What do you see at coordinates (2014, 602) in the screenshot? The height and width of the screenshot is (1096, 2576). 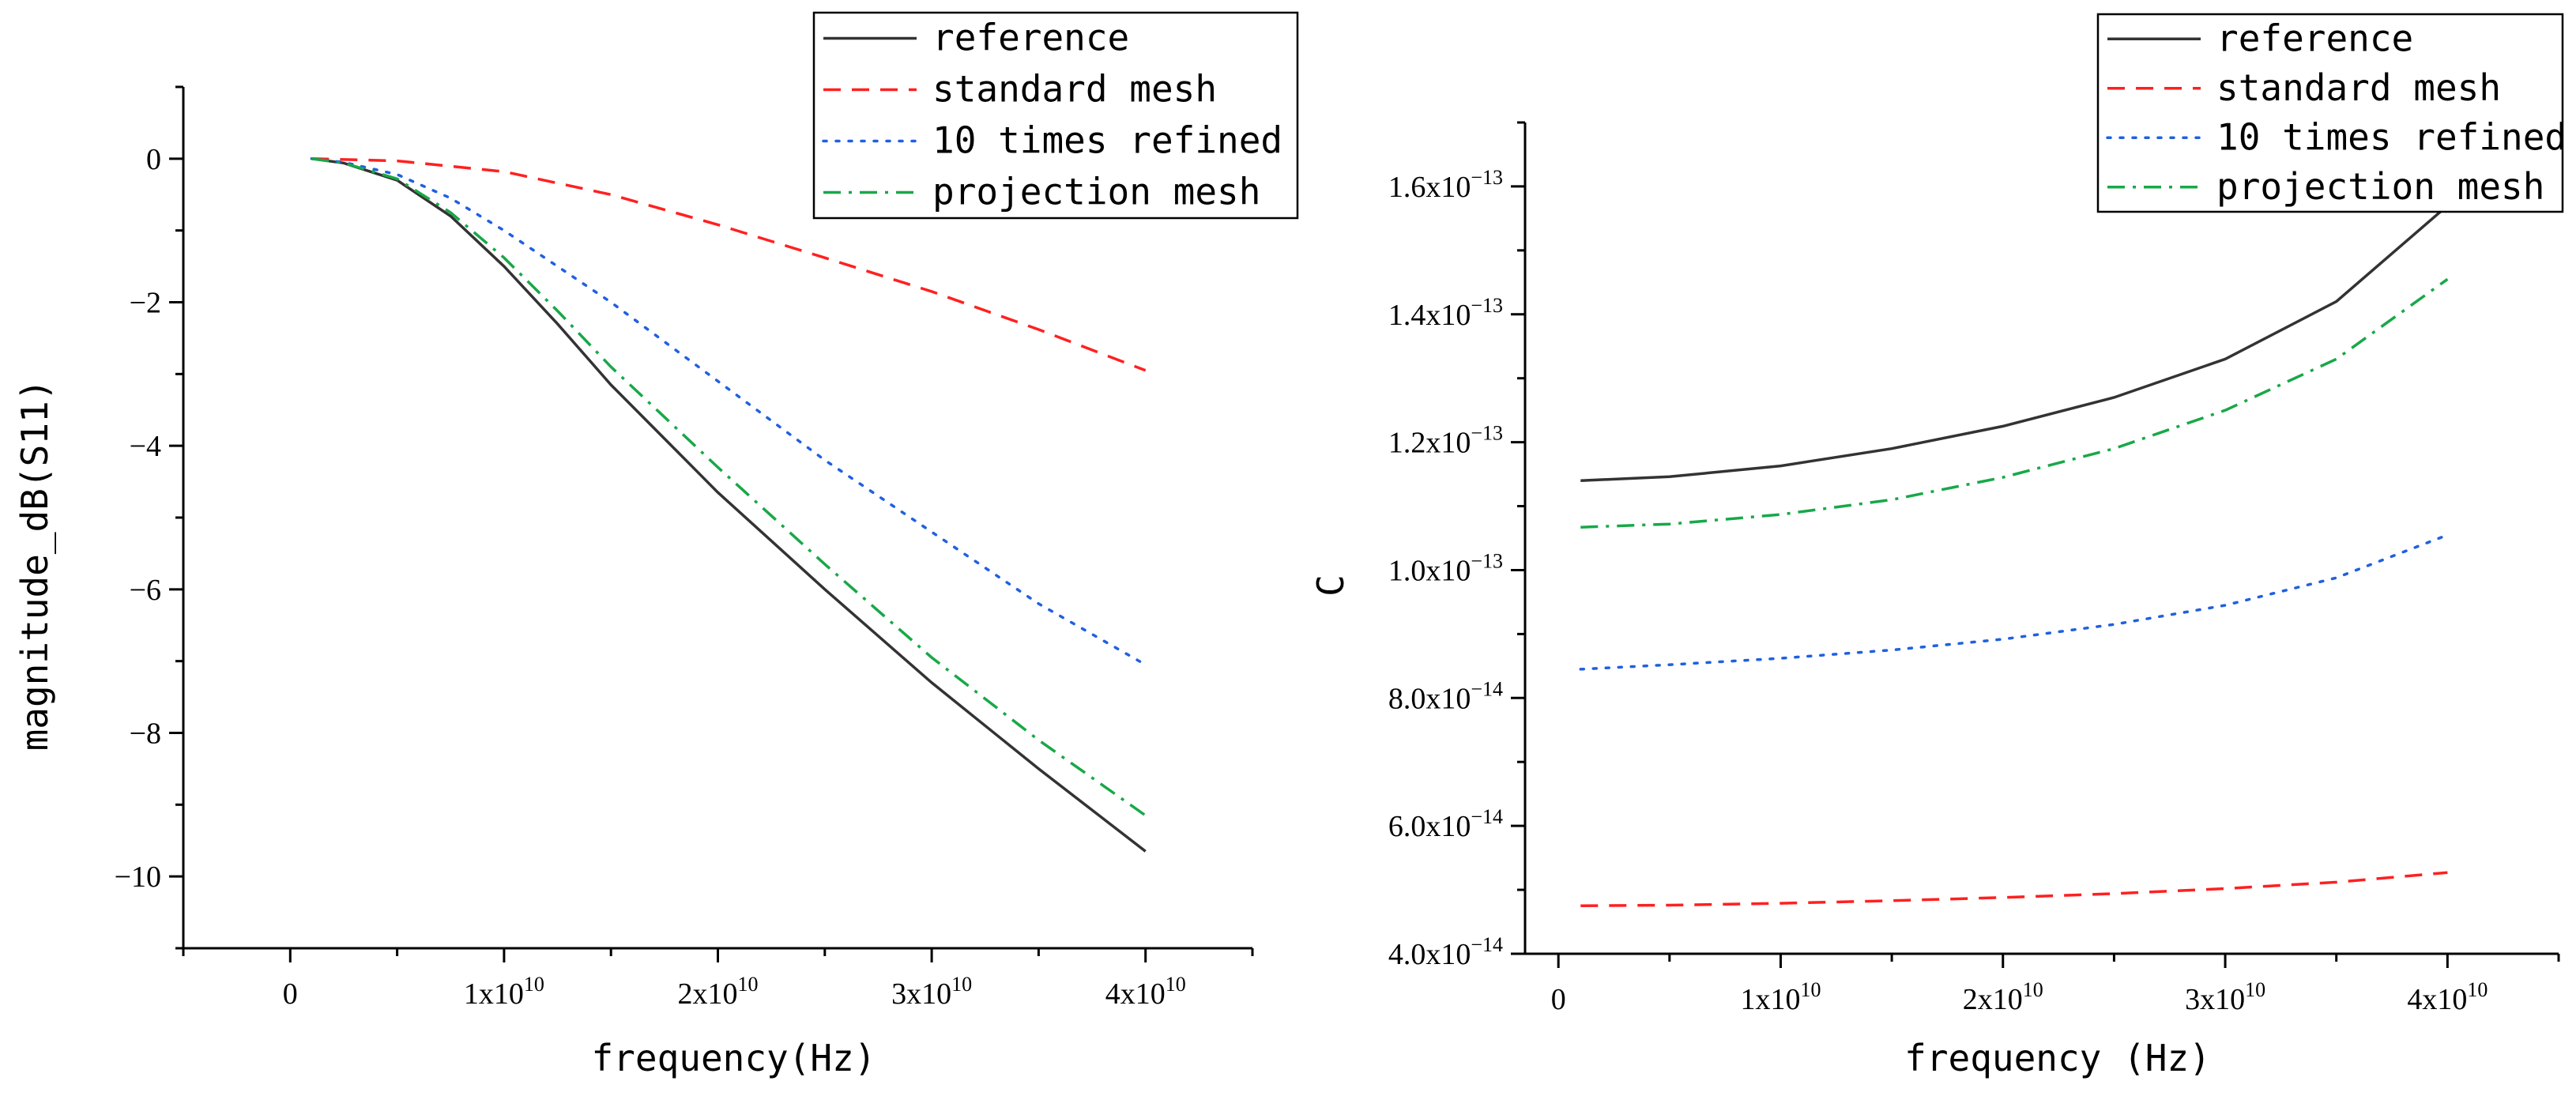 I see `series-line-10-times-refined` at bounding box center [2014, 602].